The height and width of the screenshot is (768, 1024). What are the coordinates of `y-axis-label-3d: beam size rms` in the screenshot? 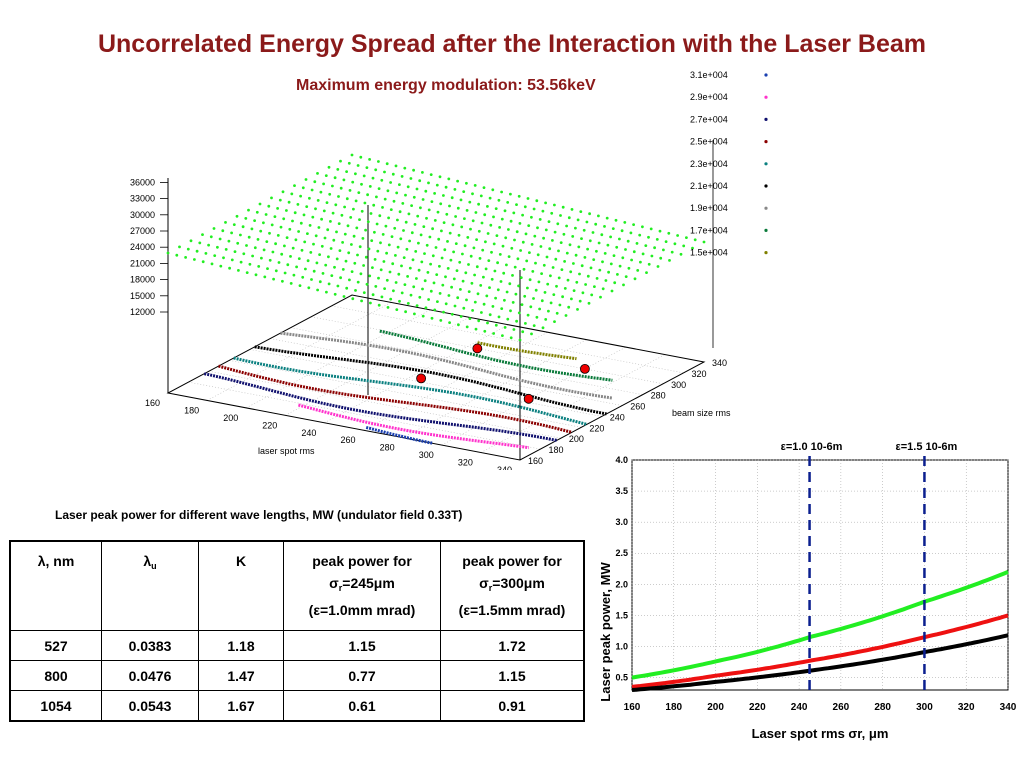 It's located at (701, 413).